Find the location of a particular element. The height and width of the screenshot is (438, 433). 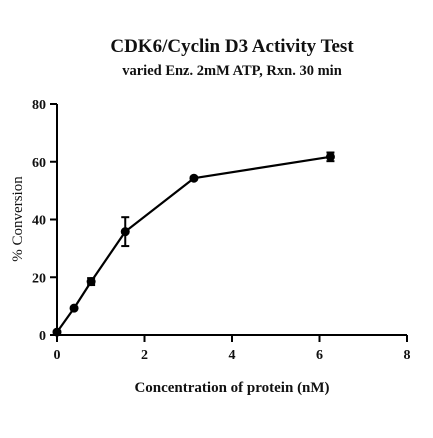

y-tick-label: 80 is located at coordinates (39, 105).